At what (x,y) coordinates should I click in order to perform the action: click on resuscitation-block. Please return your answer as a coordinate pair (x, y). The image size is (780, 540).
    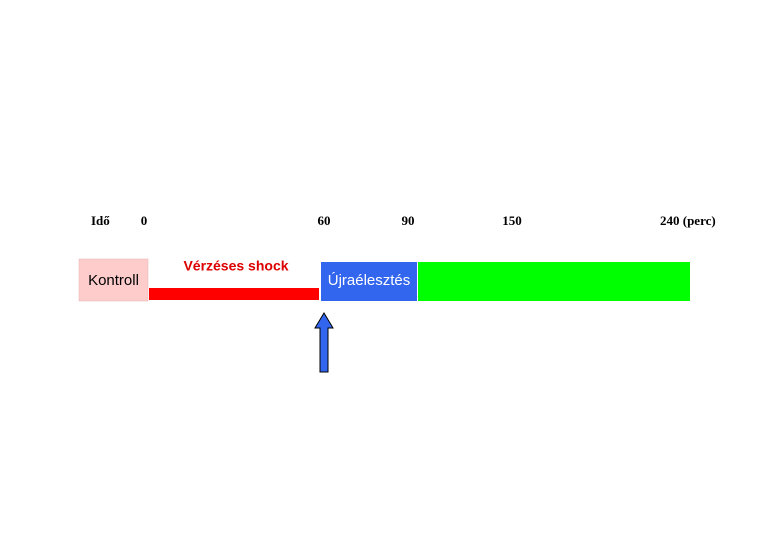
    Looking at the image, I should click on (369, 281).